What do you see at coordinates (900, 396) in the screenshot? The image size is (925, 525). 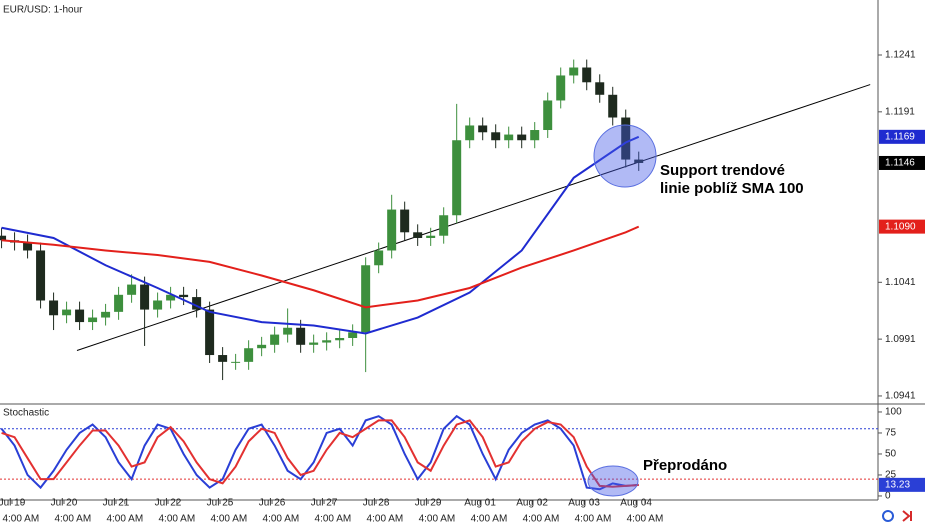 I see `y-tick-label: 1.0941` at bounding box center [900, 396].